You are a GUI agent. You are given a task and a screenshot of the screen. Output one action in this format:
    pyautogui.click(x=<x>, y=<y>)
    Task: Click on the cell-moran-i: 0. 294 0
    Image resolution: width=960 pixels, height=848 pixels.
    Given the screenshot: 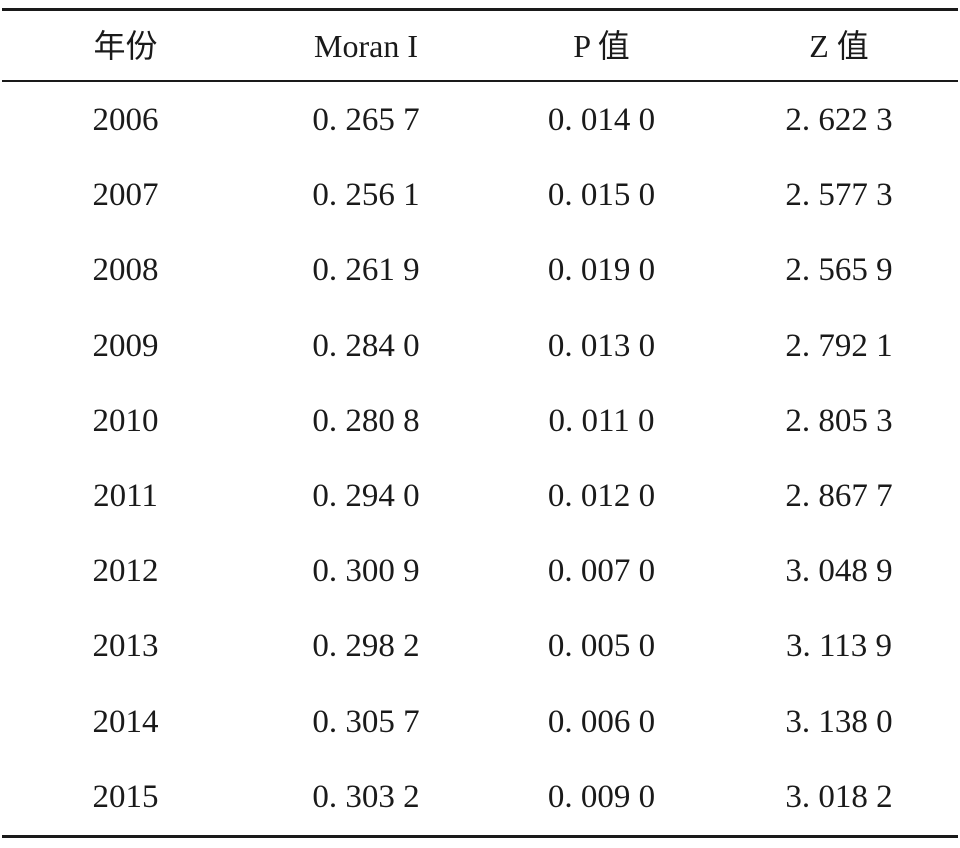 What is the action you would take?
    pyautogui.click(x=366, y=496)
    